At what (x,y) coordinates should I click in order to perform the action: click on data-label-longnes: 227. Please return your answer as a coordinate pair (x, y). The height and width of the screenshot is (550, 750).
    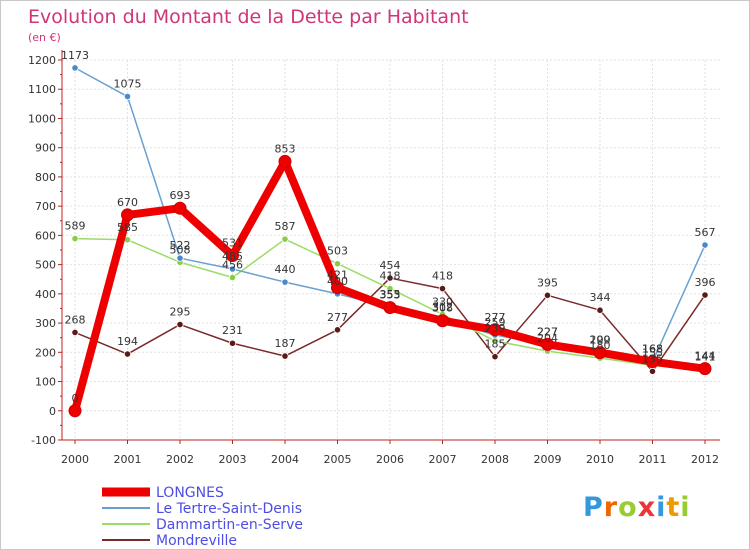
    Looking at the image, I should click on (547, 331).